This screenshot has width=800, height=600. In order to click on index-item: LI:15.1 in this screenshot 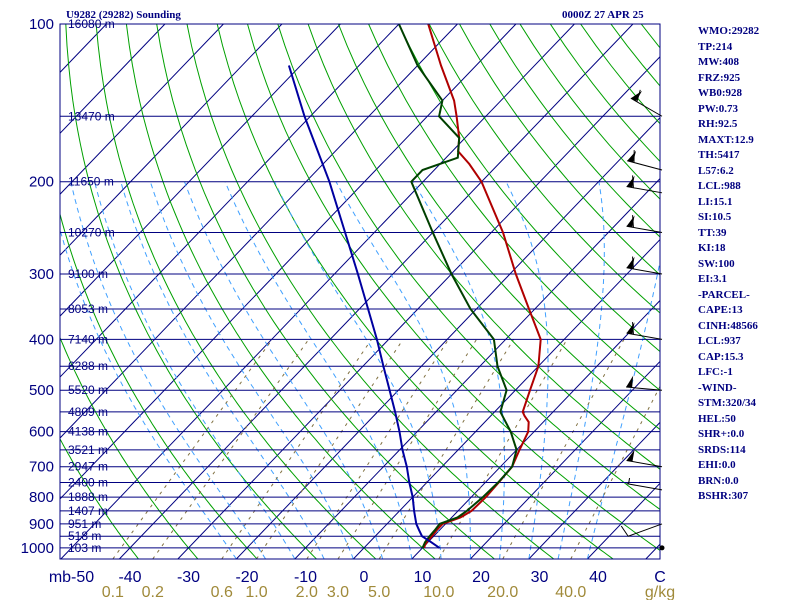, I will do `click(715, 201)`.